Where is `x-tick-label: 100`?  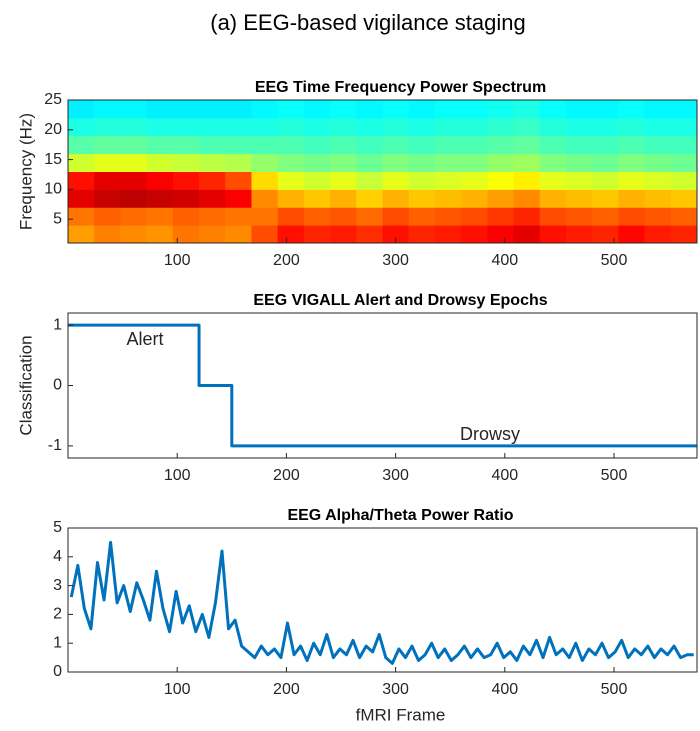 x-tick-label: 100 is located at coordinates (177, 475).